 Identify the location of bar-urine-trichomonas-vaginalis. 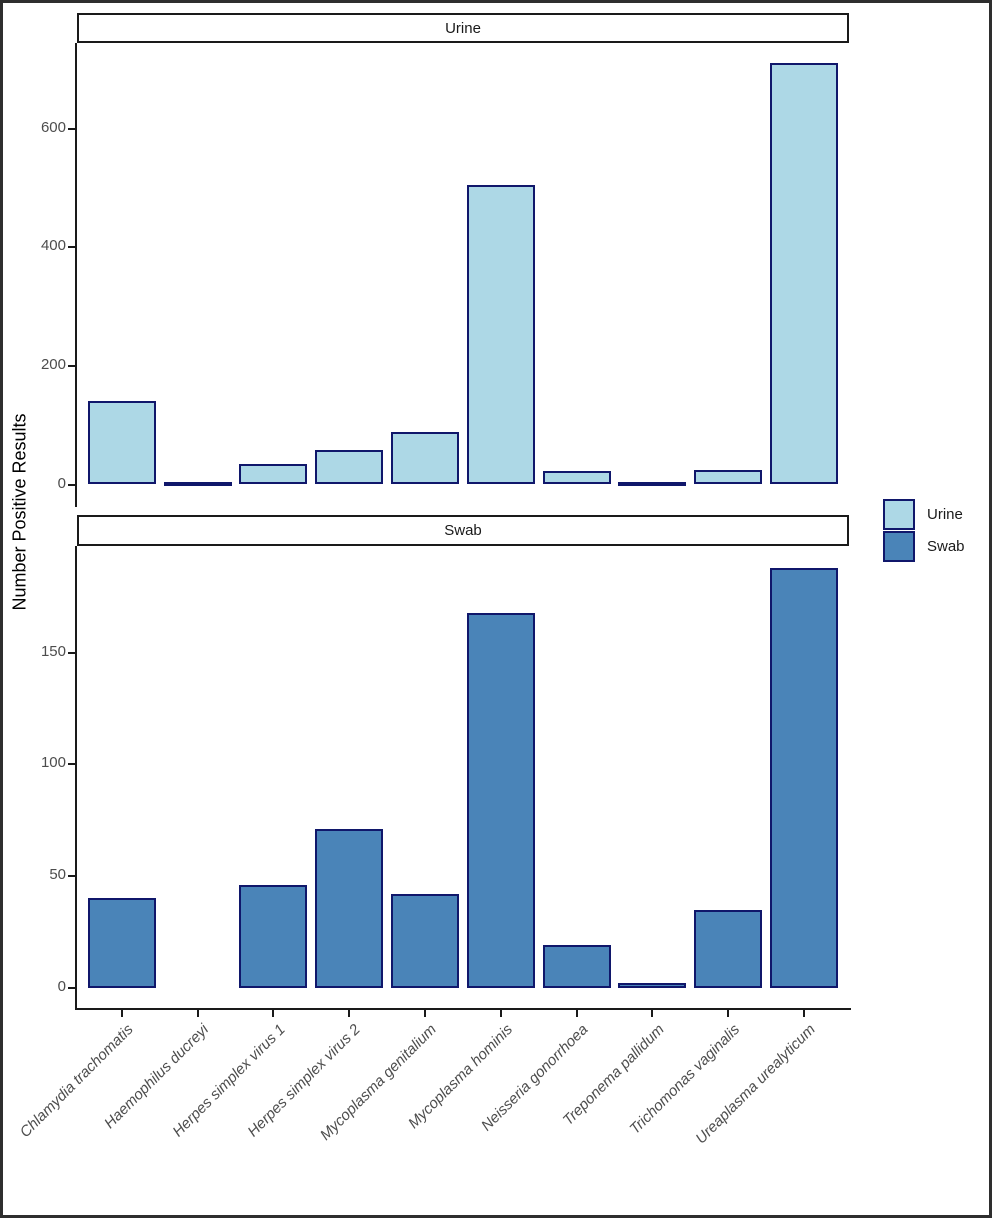
(728, 477).